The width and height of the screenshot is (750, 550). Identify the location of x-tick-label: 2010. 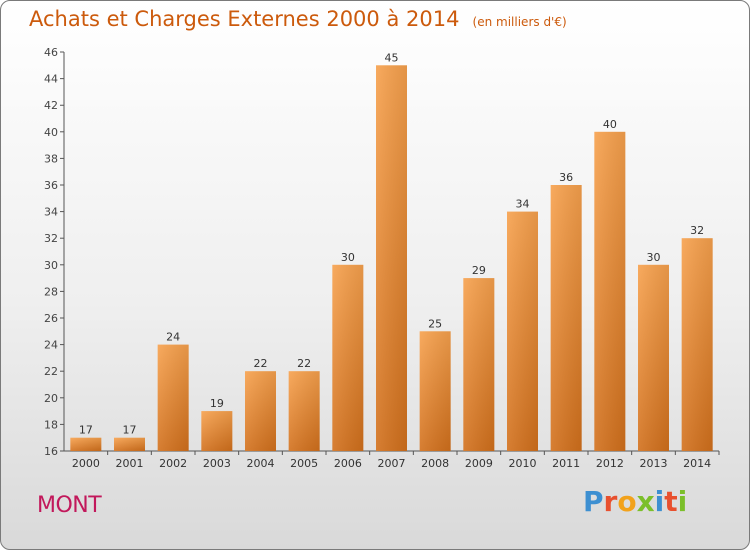
(523, 463).